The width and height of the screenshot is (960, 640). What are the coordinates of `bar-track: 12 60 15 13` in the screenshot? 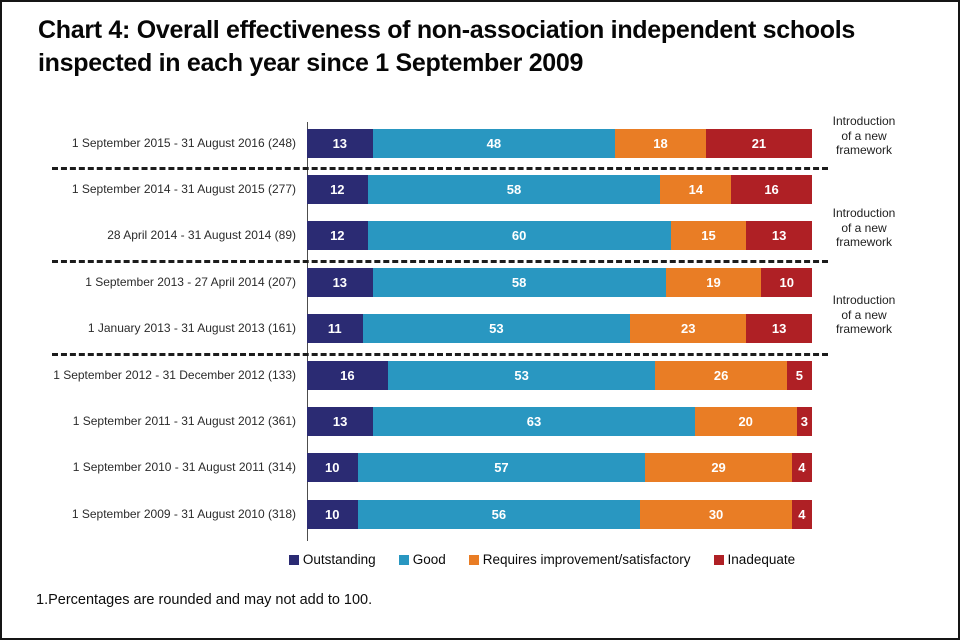 It's located at (559, 236).